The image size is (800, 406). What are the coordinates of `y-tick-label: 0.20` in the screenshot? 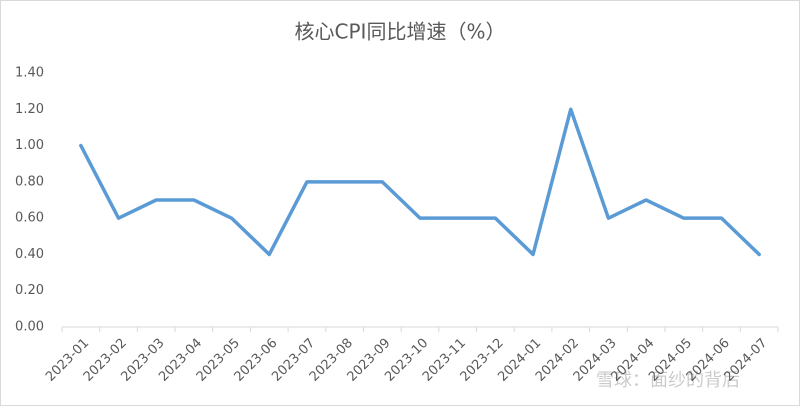 It's located at (29, 290).